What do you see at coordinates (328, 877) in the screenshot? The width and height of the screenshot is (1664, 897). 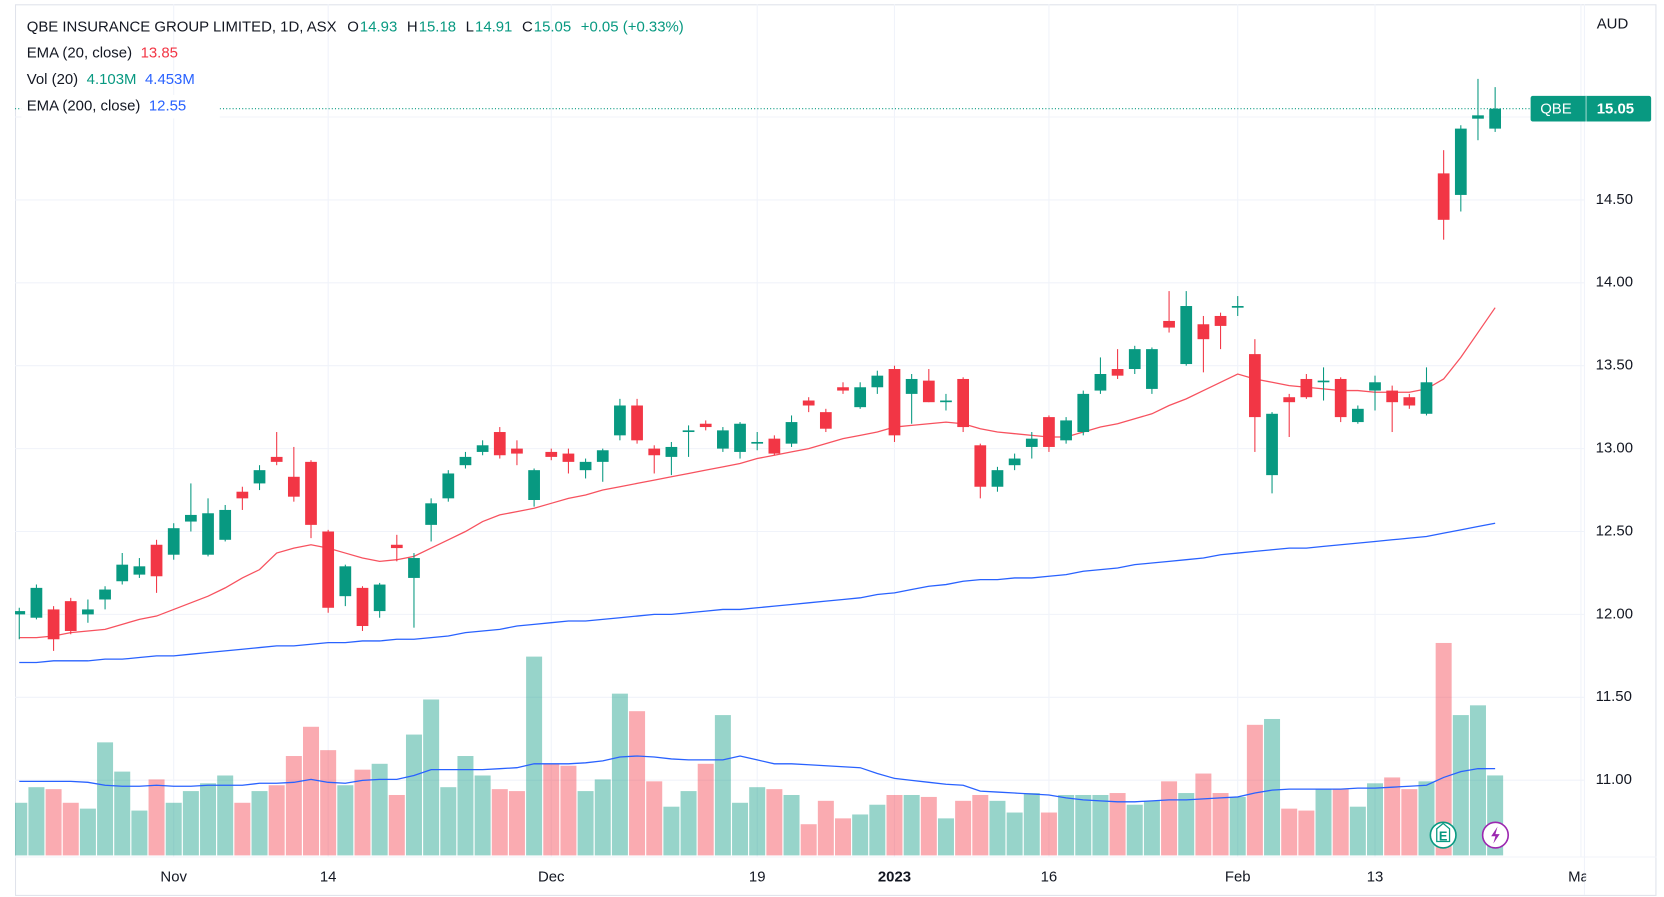 I see `x-tick-label: 14` at bounding box center [328, 877].